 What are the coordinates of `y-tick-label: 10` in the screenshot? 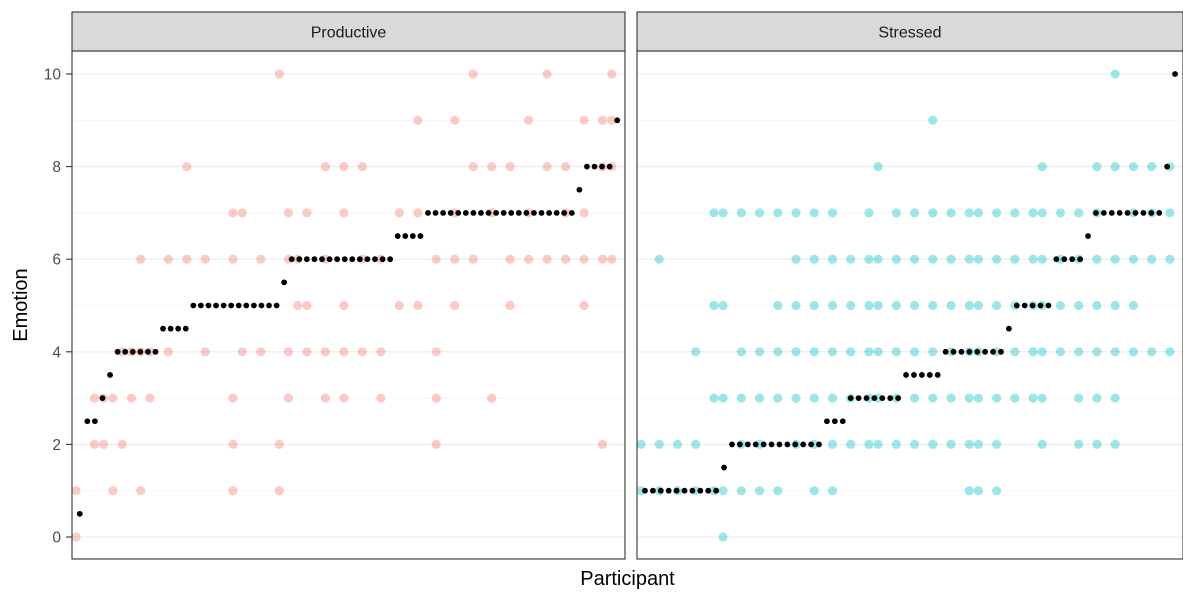 It's located at (53, 75).